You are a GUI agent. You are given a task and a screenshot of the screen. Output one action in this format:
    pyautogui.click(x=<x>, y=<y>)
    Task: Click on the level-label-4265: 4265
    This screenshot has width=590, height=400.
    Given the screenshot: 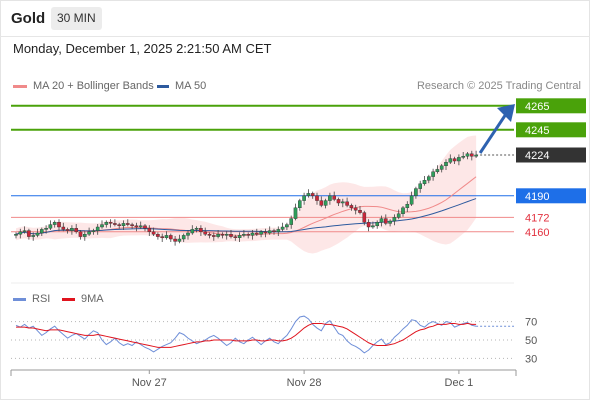 What is the action you would take?
    pyautogui.click(x=537, y=107)
    